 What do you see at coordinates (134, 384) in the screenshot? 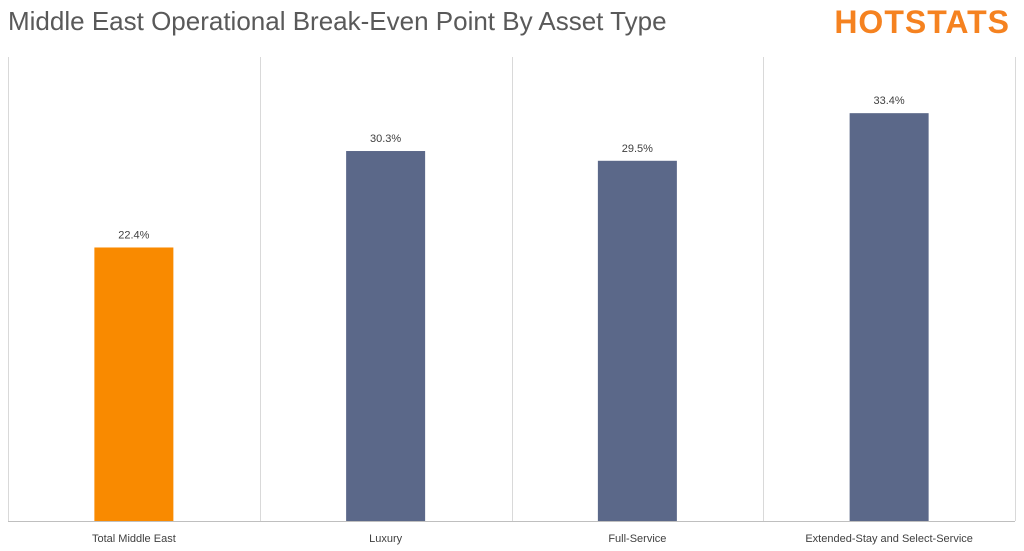
I see `bar-total-middle-east` at bounding box center [134, 384].